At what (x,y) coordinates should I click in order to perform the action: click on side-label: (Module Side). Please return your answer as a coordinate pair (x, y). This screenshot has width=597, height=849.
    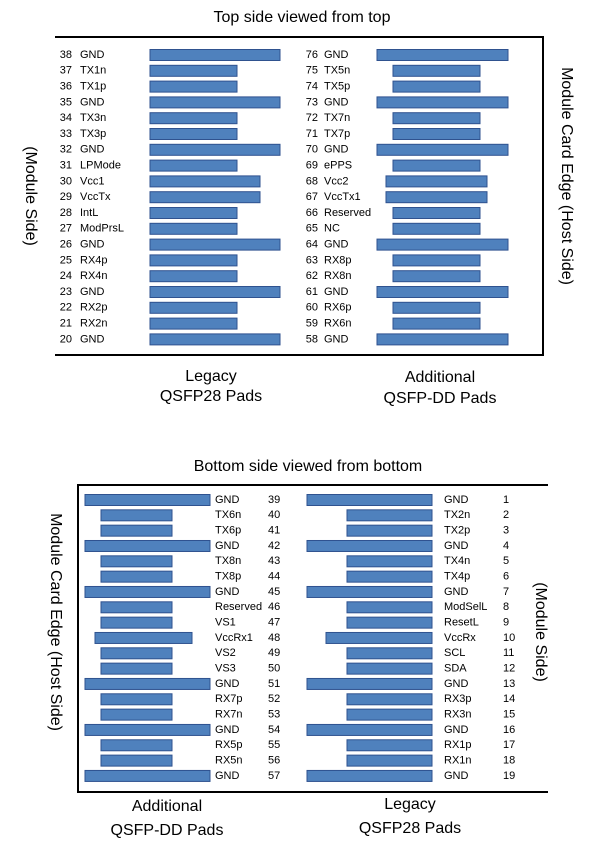
    Looking at the image, I should click on (540, 632).